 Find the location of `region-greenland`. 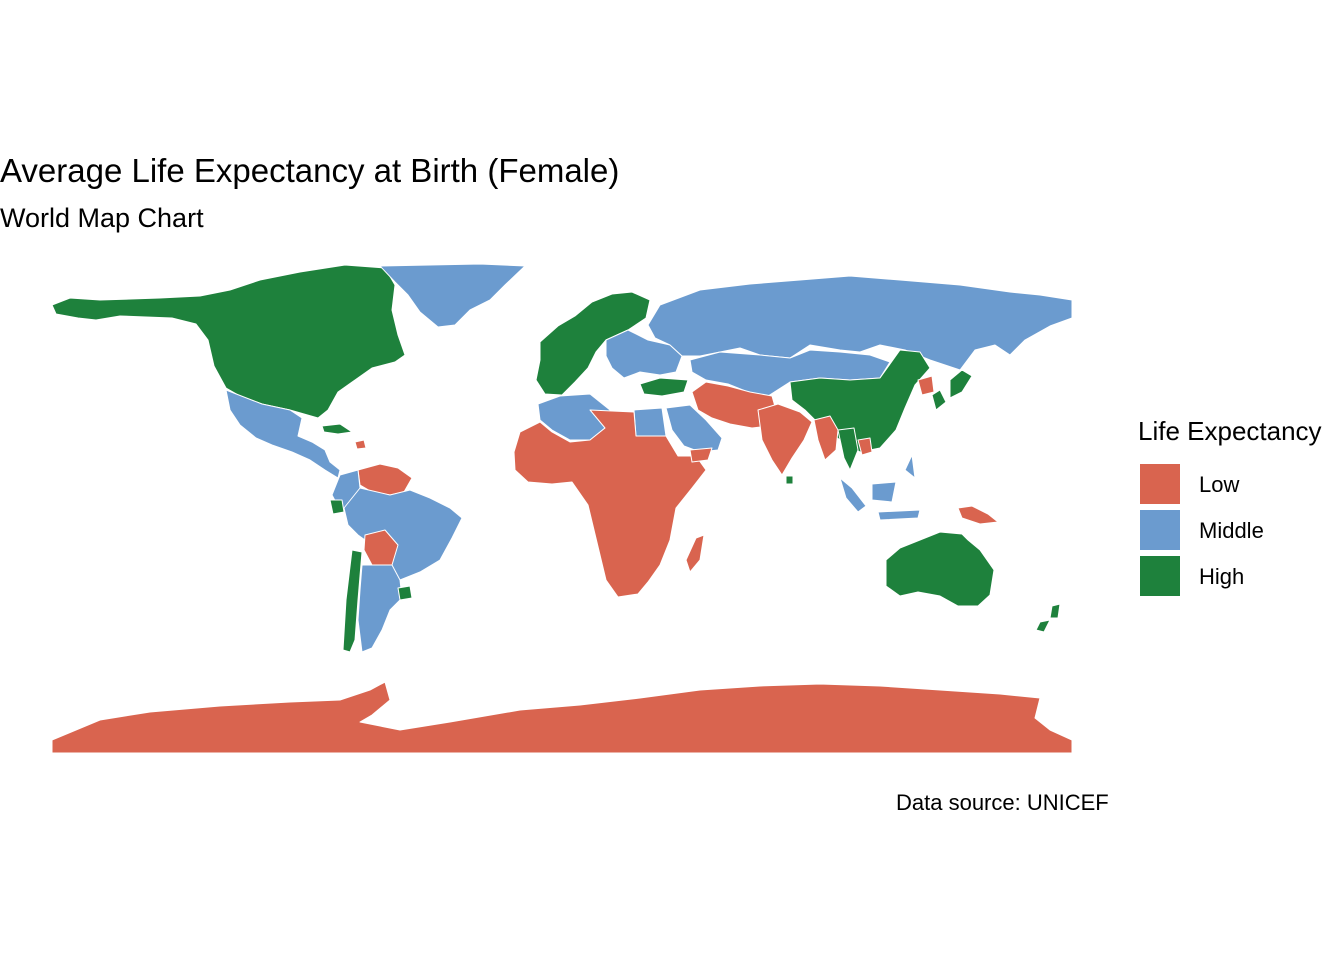

region-greenland is located at coordinates (452, 295).